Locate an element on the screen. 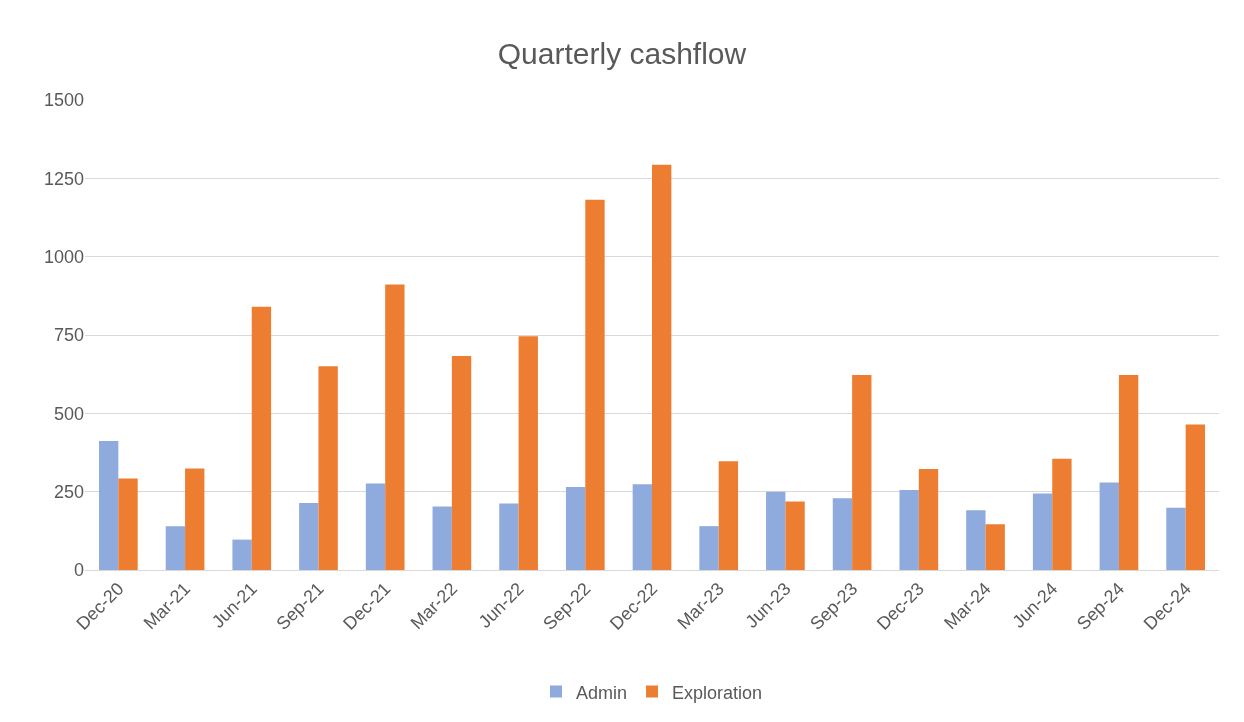 This screenshot has width=1244, height=722. chart-title: Quarterly cashflow is located at coordinates (622, 54).